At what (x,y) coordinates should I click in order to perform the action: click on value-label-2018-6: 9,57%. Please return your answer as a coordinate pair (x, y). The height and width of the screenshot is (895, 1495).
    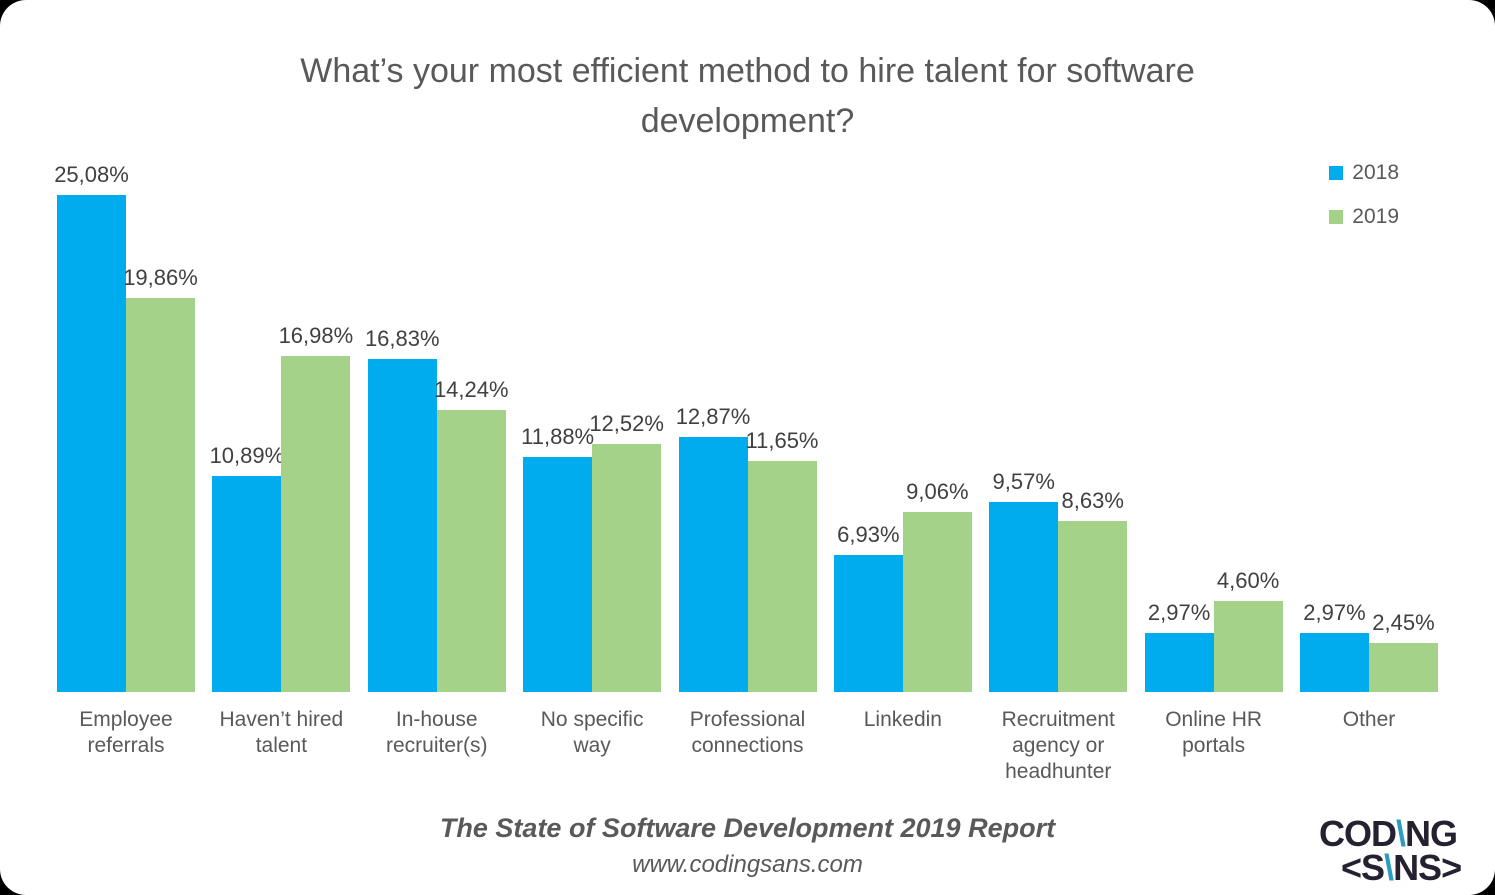
    Looking at the image, I should click on (1023, 482).